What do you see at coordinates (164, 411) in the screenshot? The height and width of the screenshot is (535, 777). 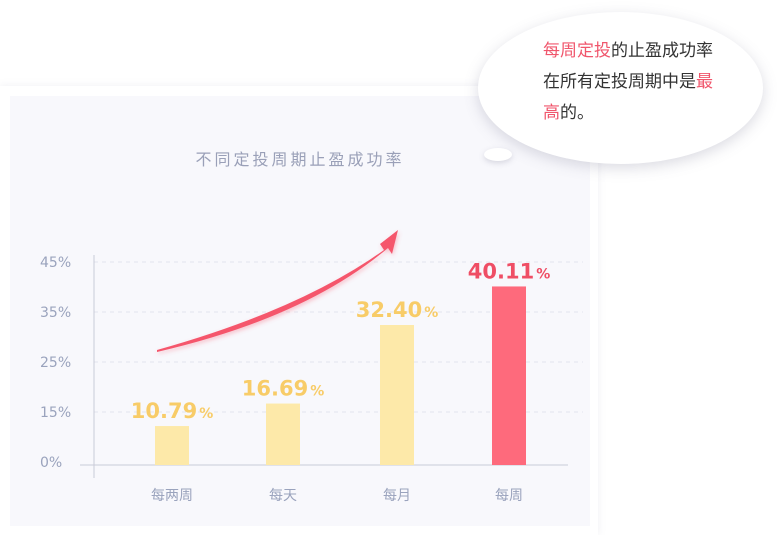 I see `data-label-value: 10.79` at bounding box center [164, 411].